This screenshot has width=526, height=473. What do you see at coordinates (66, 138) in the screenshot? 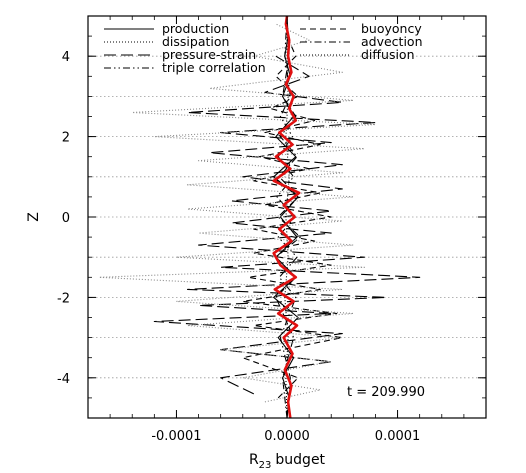
I see `y-tick-label: 2` at bounding box center [66, 138].